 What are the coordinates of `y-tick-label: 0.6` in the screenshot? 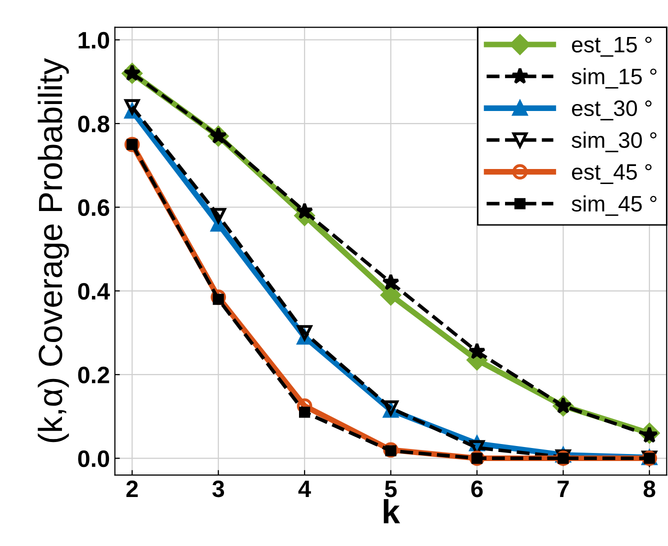 It's located at (94, 207).